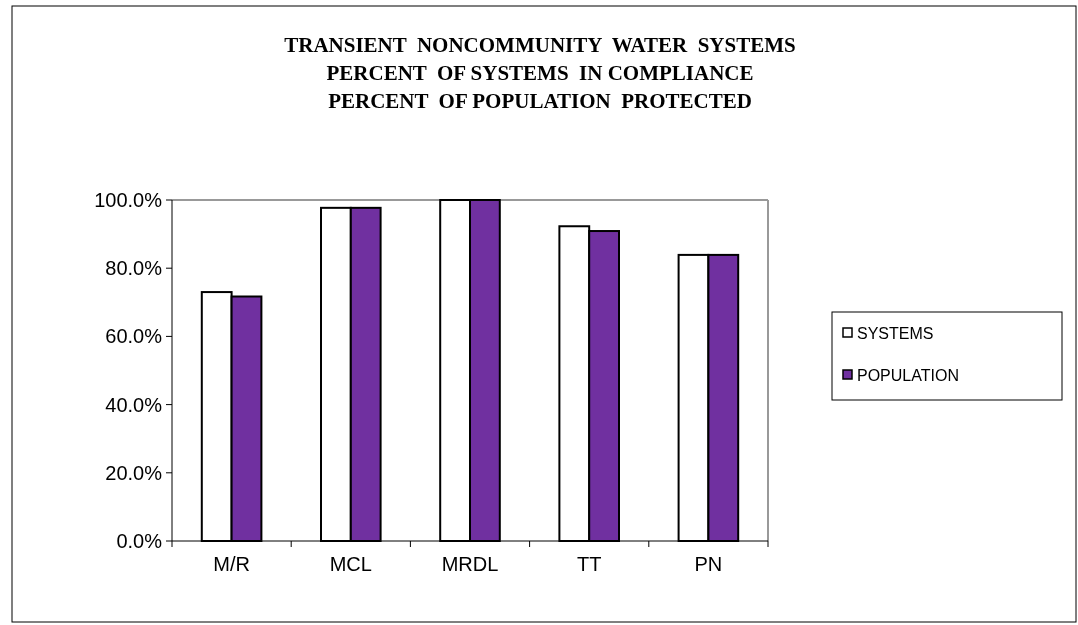 The width and height of the screenshot is (1078, 625). Describe the element at coordinates (134, 404) in the screenshot. I see `y-tick-label: 40.0%` at that location.